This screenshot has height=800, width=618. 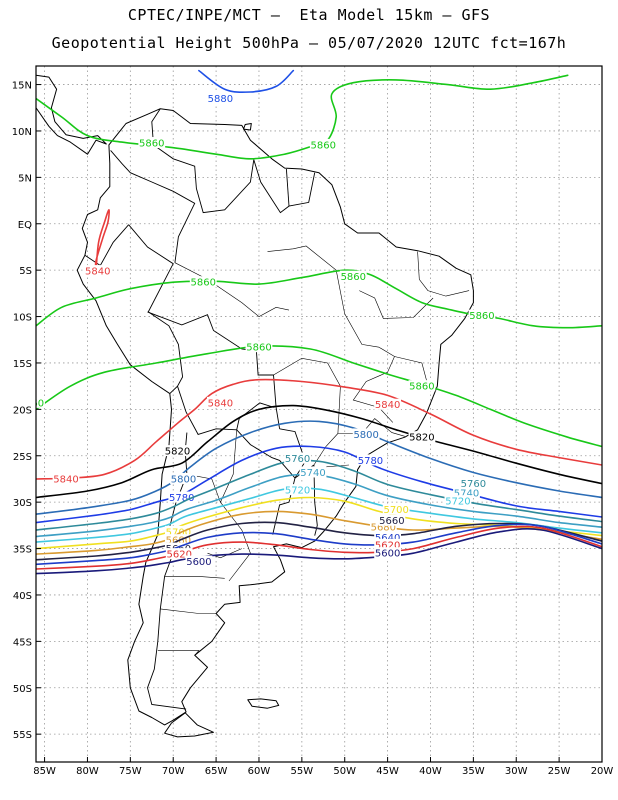 What do you see at coordinates (173, 771) in the screenshot?
I see `lon-tick-label: 70W` at bounding box center [173, 771].